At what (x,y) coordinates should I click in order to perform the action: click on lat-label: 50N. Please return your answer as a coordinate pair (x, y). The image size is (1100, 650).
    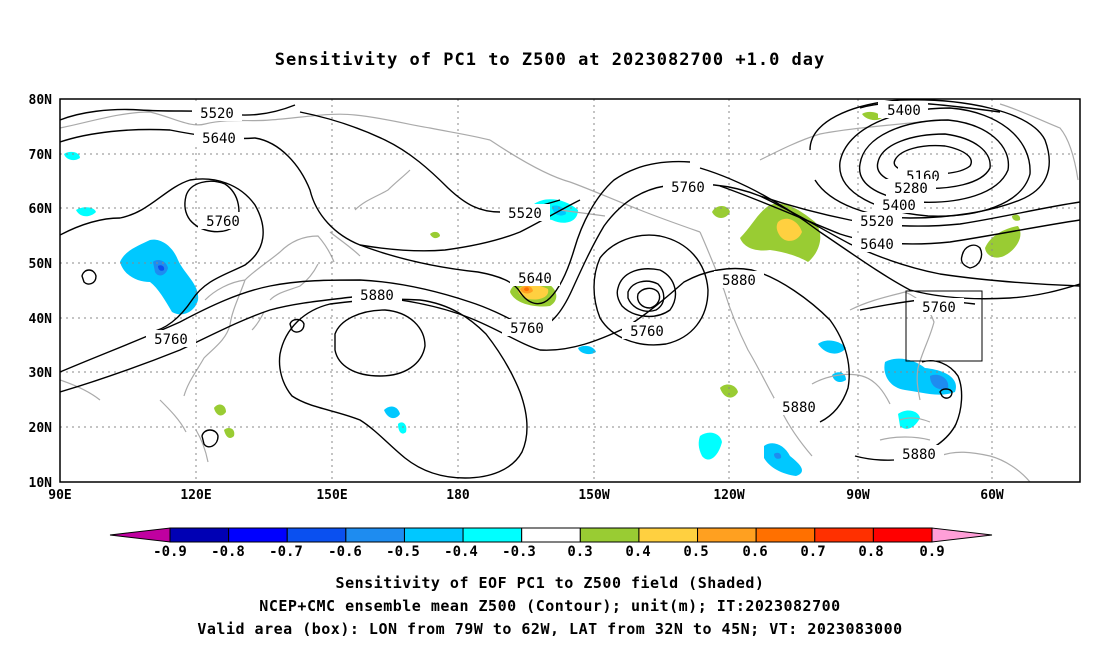
    Looking at the image, I should click on (41, 264).